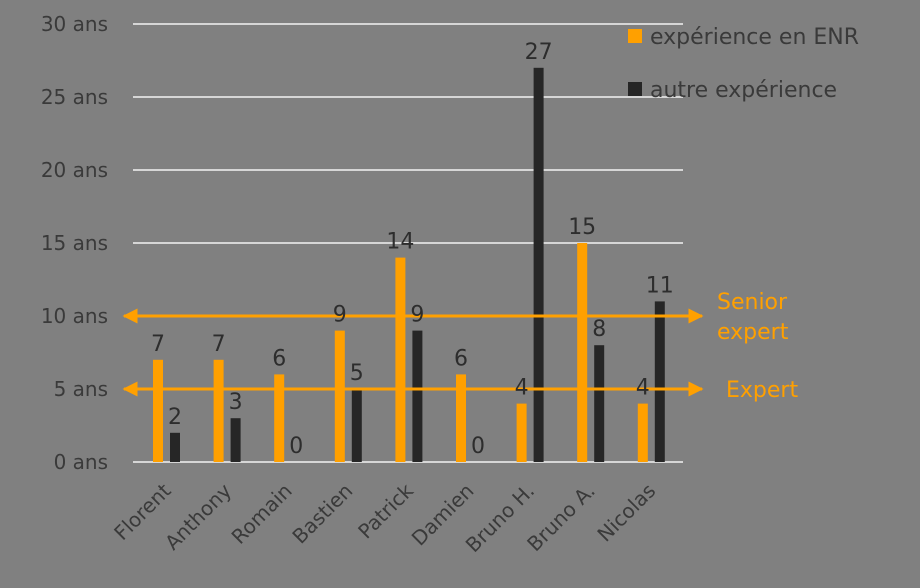 The width and height of the screenshot is (920, 588). Describe the element at coordinates (74, 170) in the screenshot. I see `y-tick-label: 20 ans` at that location.